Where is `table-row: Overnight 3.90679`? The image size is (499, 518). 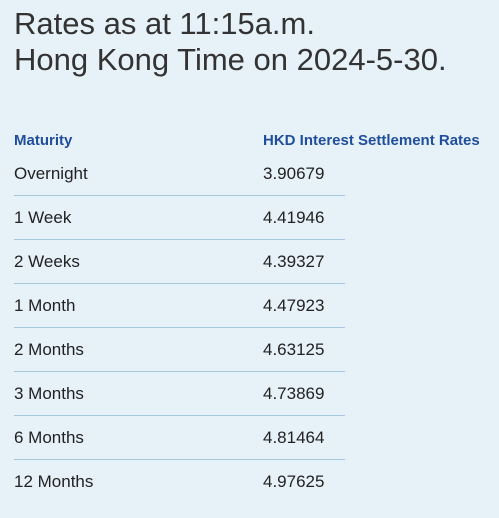
table-row: Overnight 3.90679 is located at coordinates (179, 176).